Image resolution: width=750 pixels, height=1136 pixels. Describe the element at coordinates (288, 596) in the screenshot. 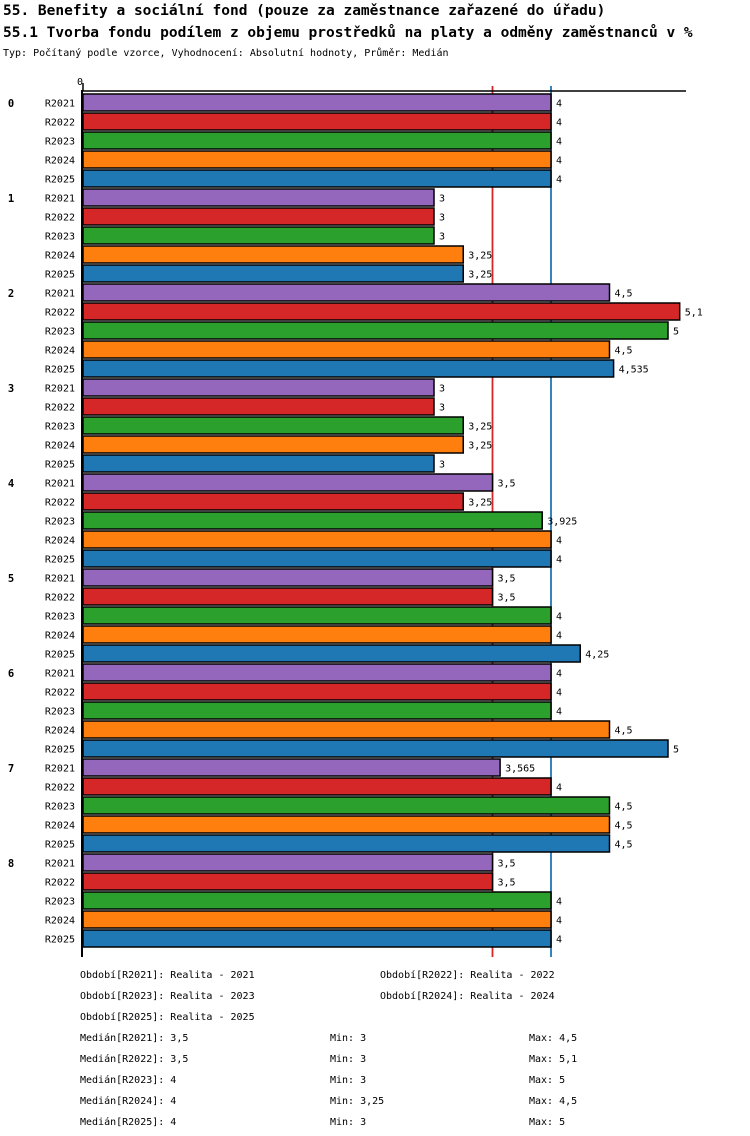

I see `bar-R2022-group5` at that location.